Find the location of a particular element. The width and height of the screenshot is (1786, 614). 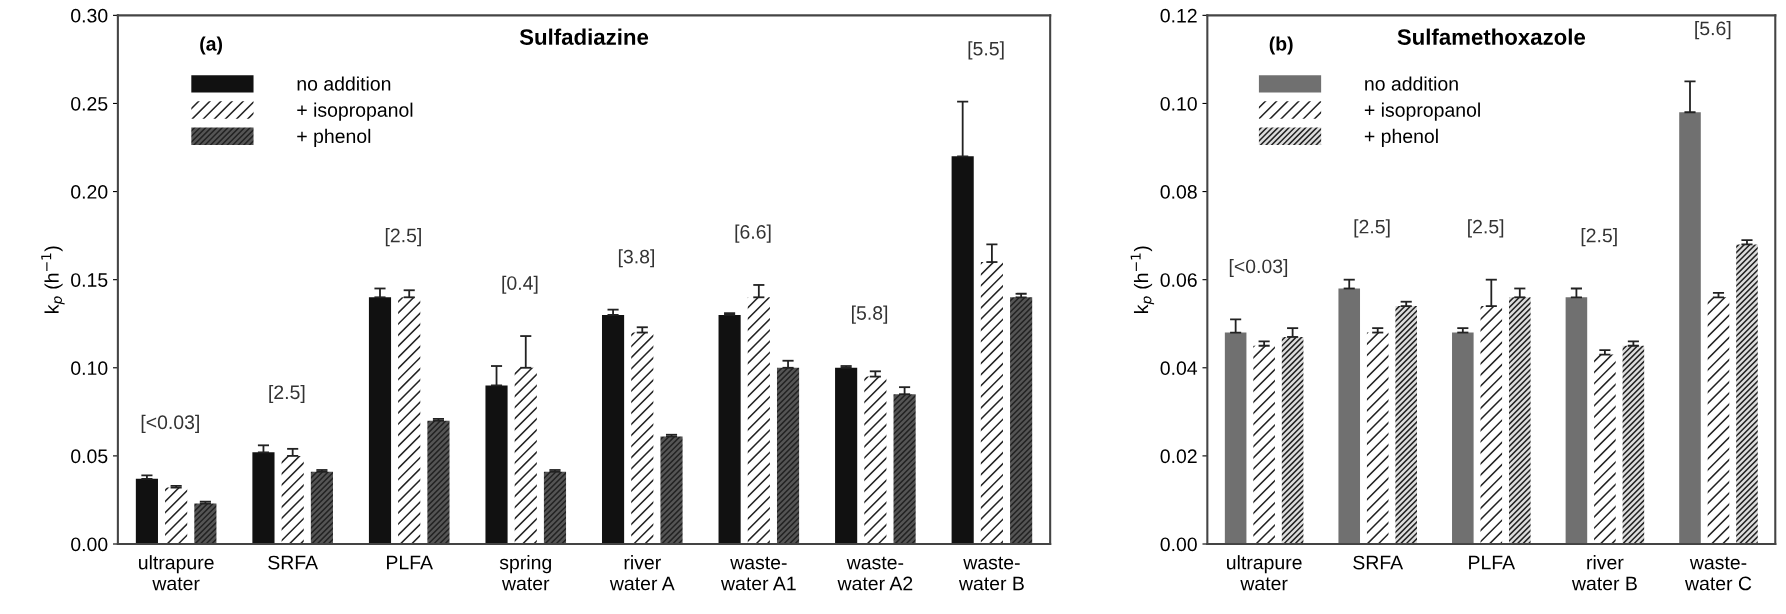

y-tick-label: 0.15 is located at coordinates (89, 280).